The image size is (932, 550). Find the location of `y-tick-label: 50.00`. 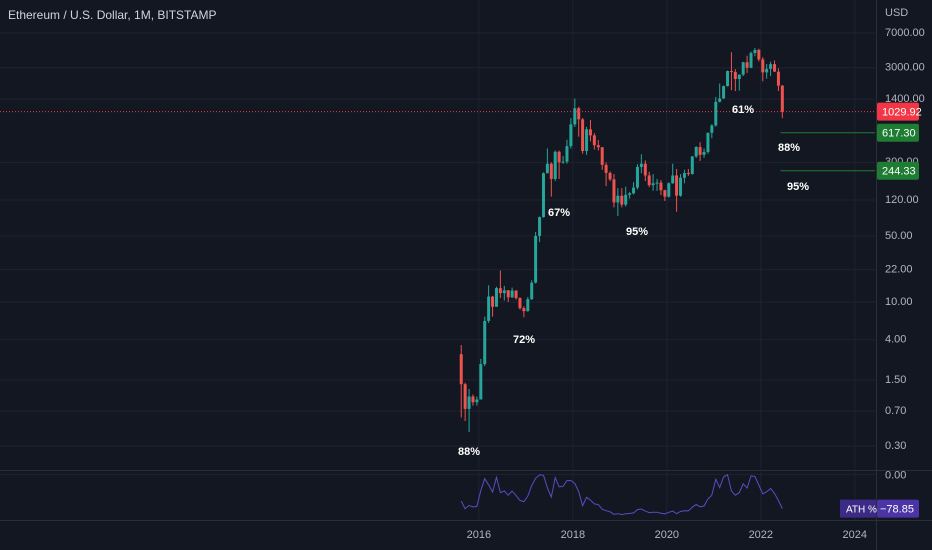

y-tick-label: 50.00 is located at coordinates (899, 236).